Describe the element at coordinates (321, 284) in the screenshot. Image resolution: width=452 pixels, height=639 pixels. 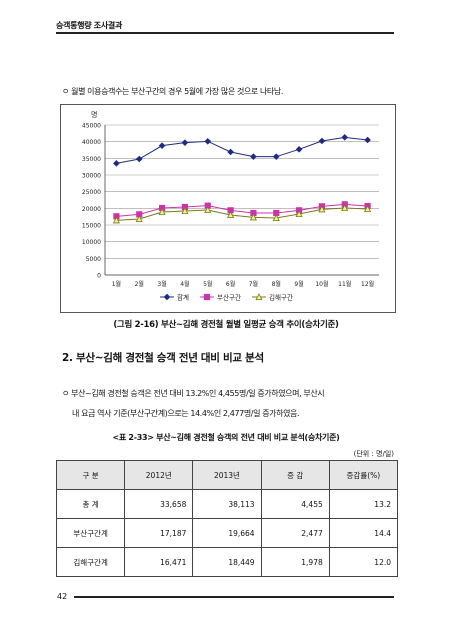
I see `x-tick-label: 10월` at that location.